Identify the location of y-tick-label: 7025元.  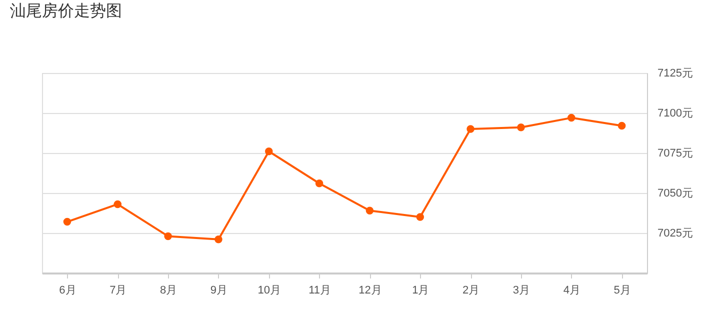
(675, 234).